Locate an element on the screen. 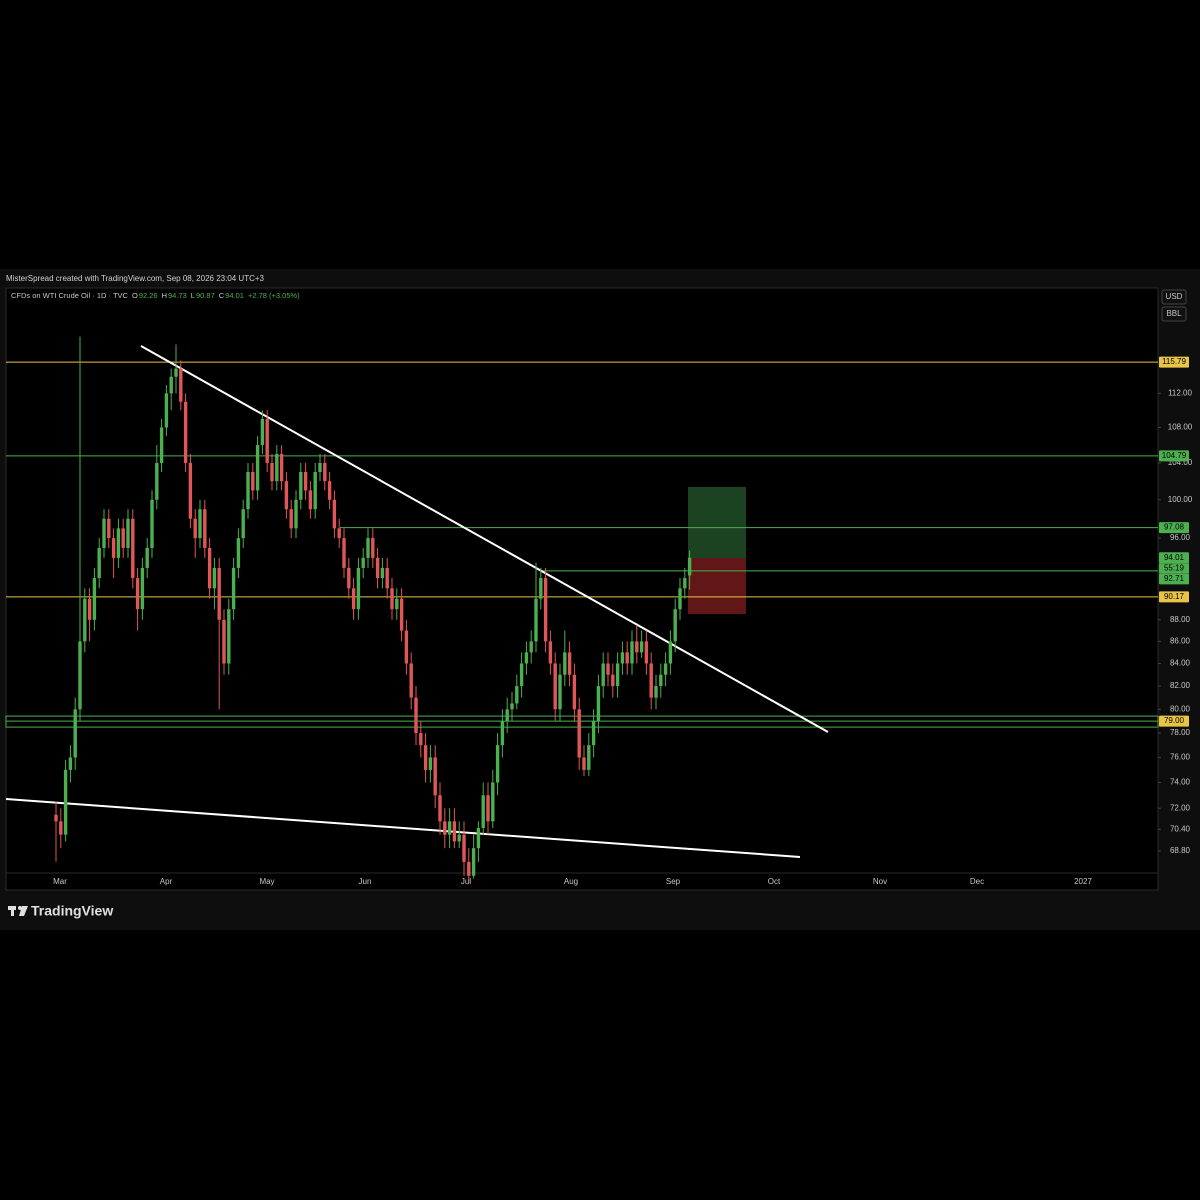  y-tick-label: 86.00 is located at coordinates (1180, 640).